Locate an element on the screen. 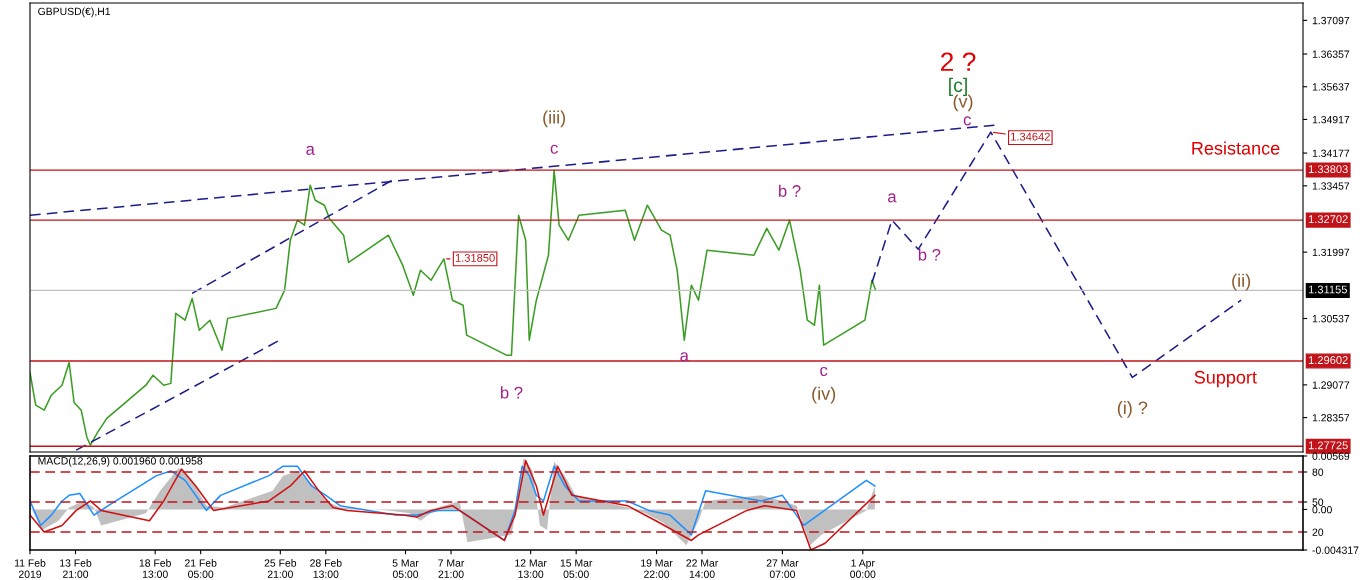 The image size is (1361, 580). ref-line-label: 1.31155 is located at coordinates (1327, 289).